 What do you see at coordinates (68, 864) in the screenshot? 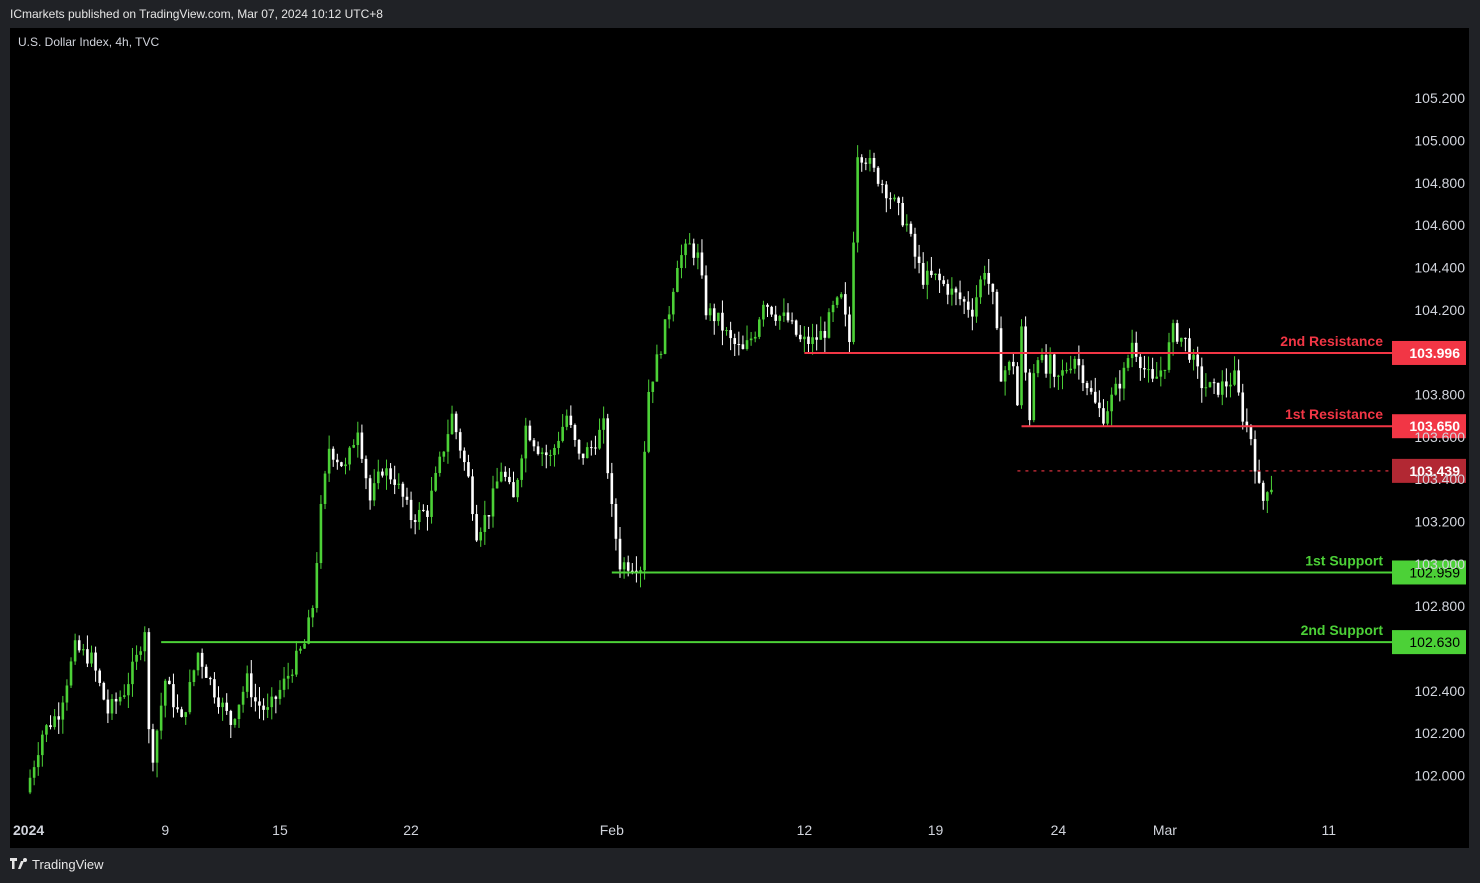
I see `brand-label: TradingView` at bounding box center [68, 864].